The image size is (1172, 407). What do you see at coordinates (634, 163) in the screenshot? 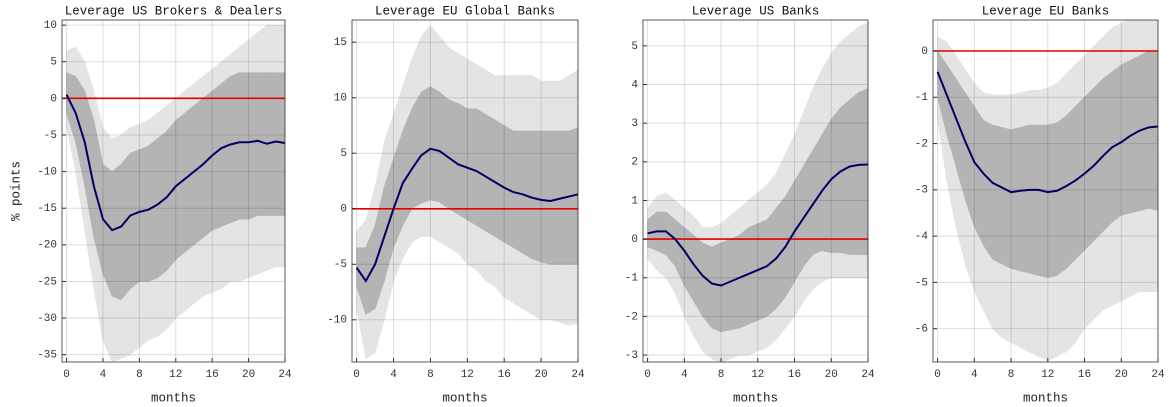
I see `y-tick-label: 2` at bounding box center [634, 163].